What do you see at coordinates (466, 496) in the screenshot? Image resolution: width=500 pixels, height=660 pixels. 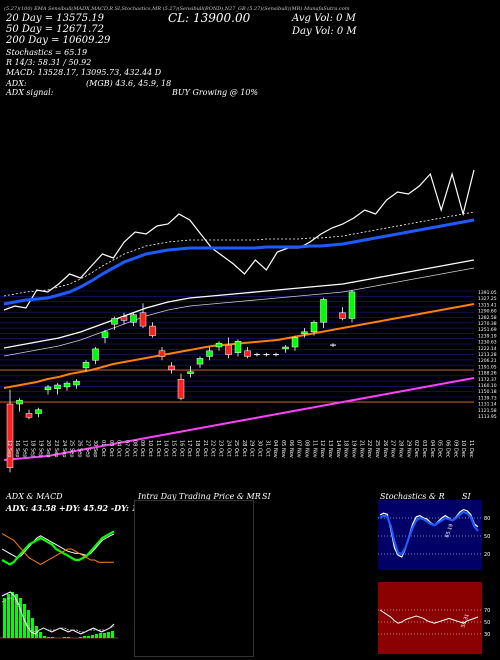 I see `stoch-si: SI` at bounding box center [466, 496].